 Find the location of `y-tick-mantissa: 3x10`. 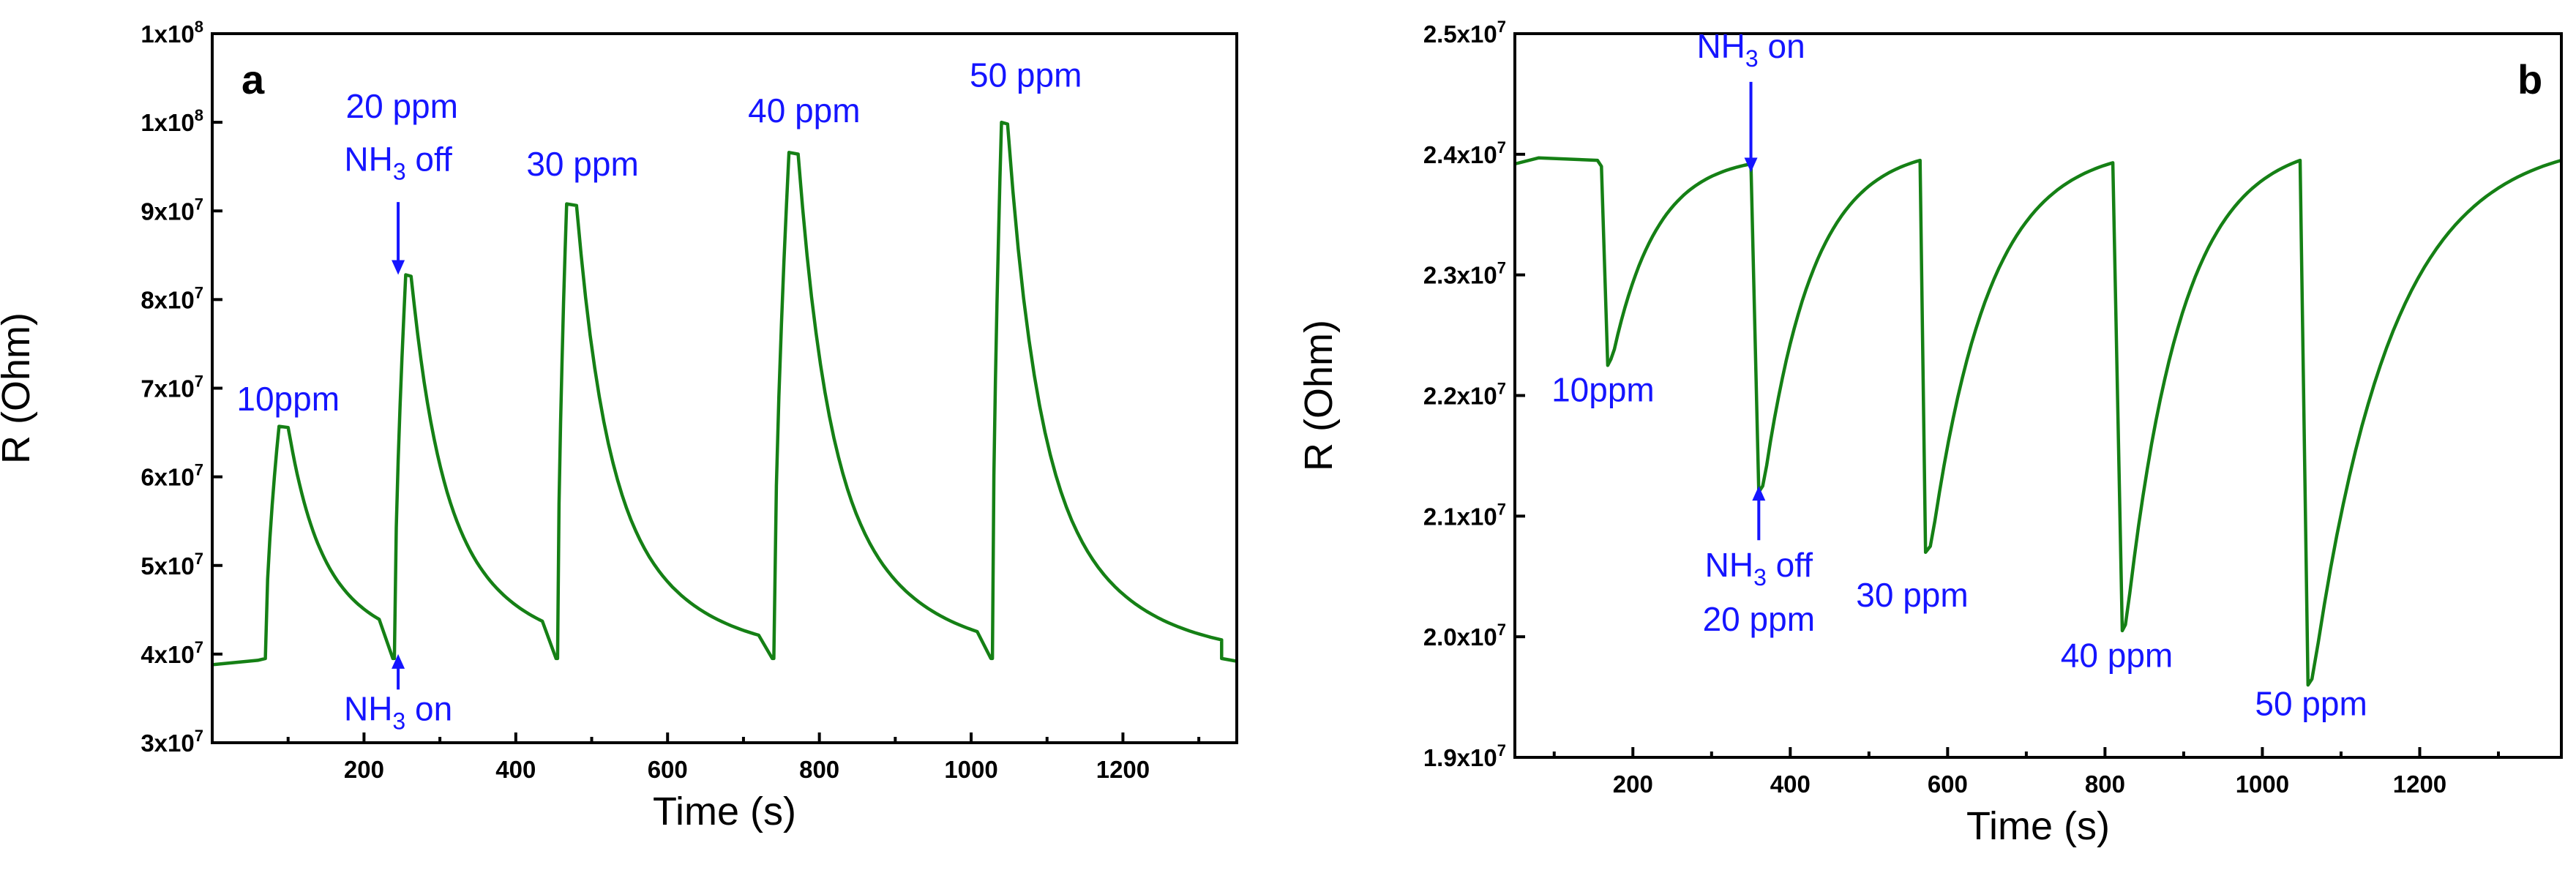

y-tick-mantissa: 3x10 is located at coordinates (167, 743).